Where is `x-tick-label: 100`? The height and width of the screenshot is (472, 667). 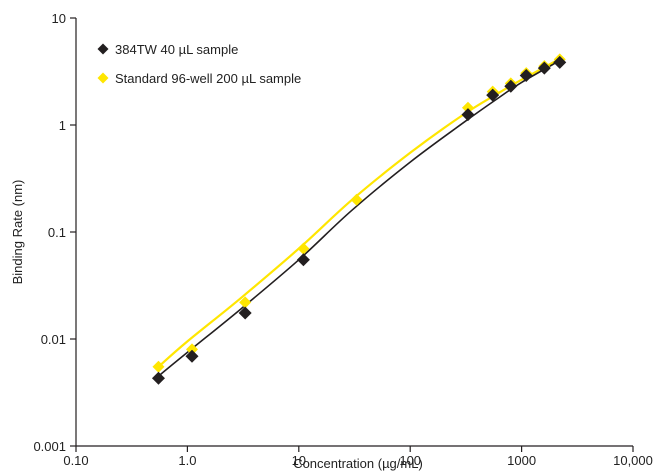
x-tick-label: 100 is located at coordinates (410, 460).